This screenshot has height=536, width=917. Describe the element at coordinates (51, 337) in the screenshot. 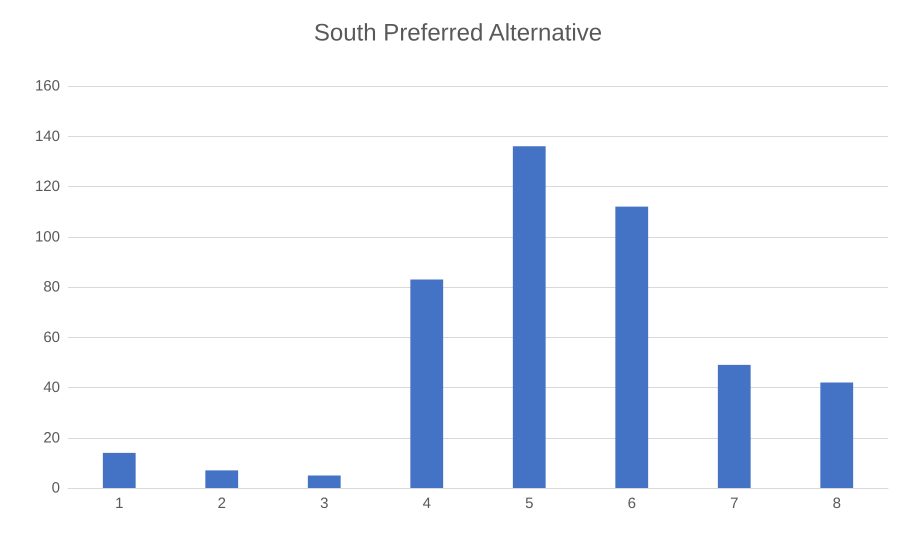

I see `y-tick-label: 60` at that location.